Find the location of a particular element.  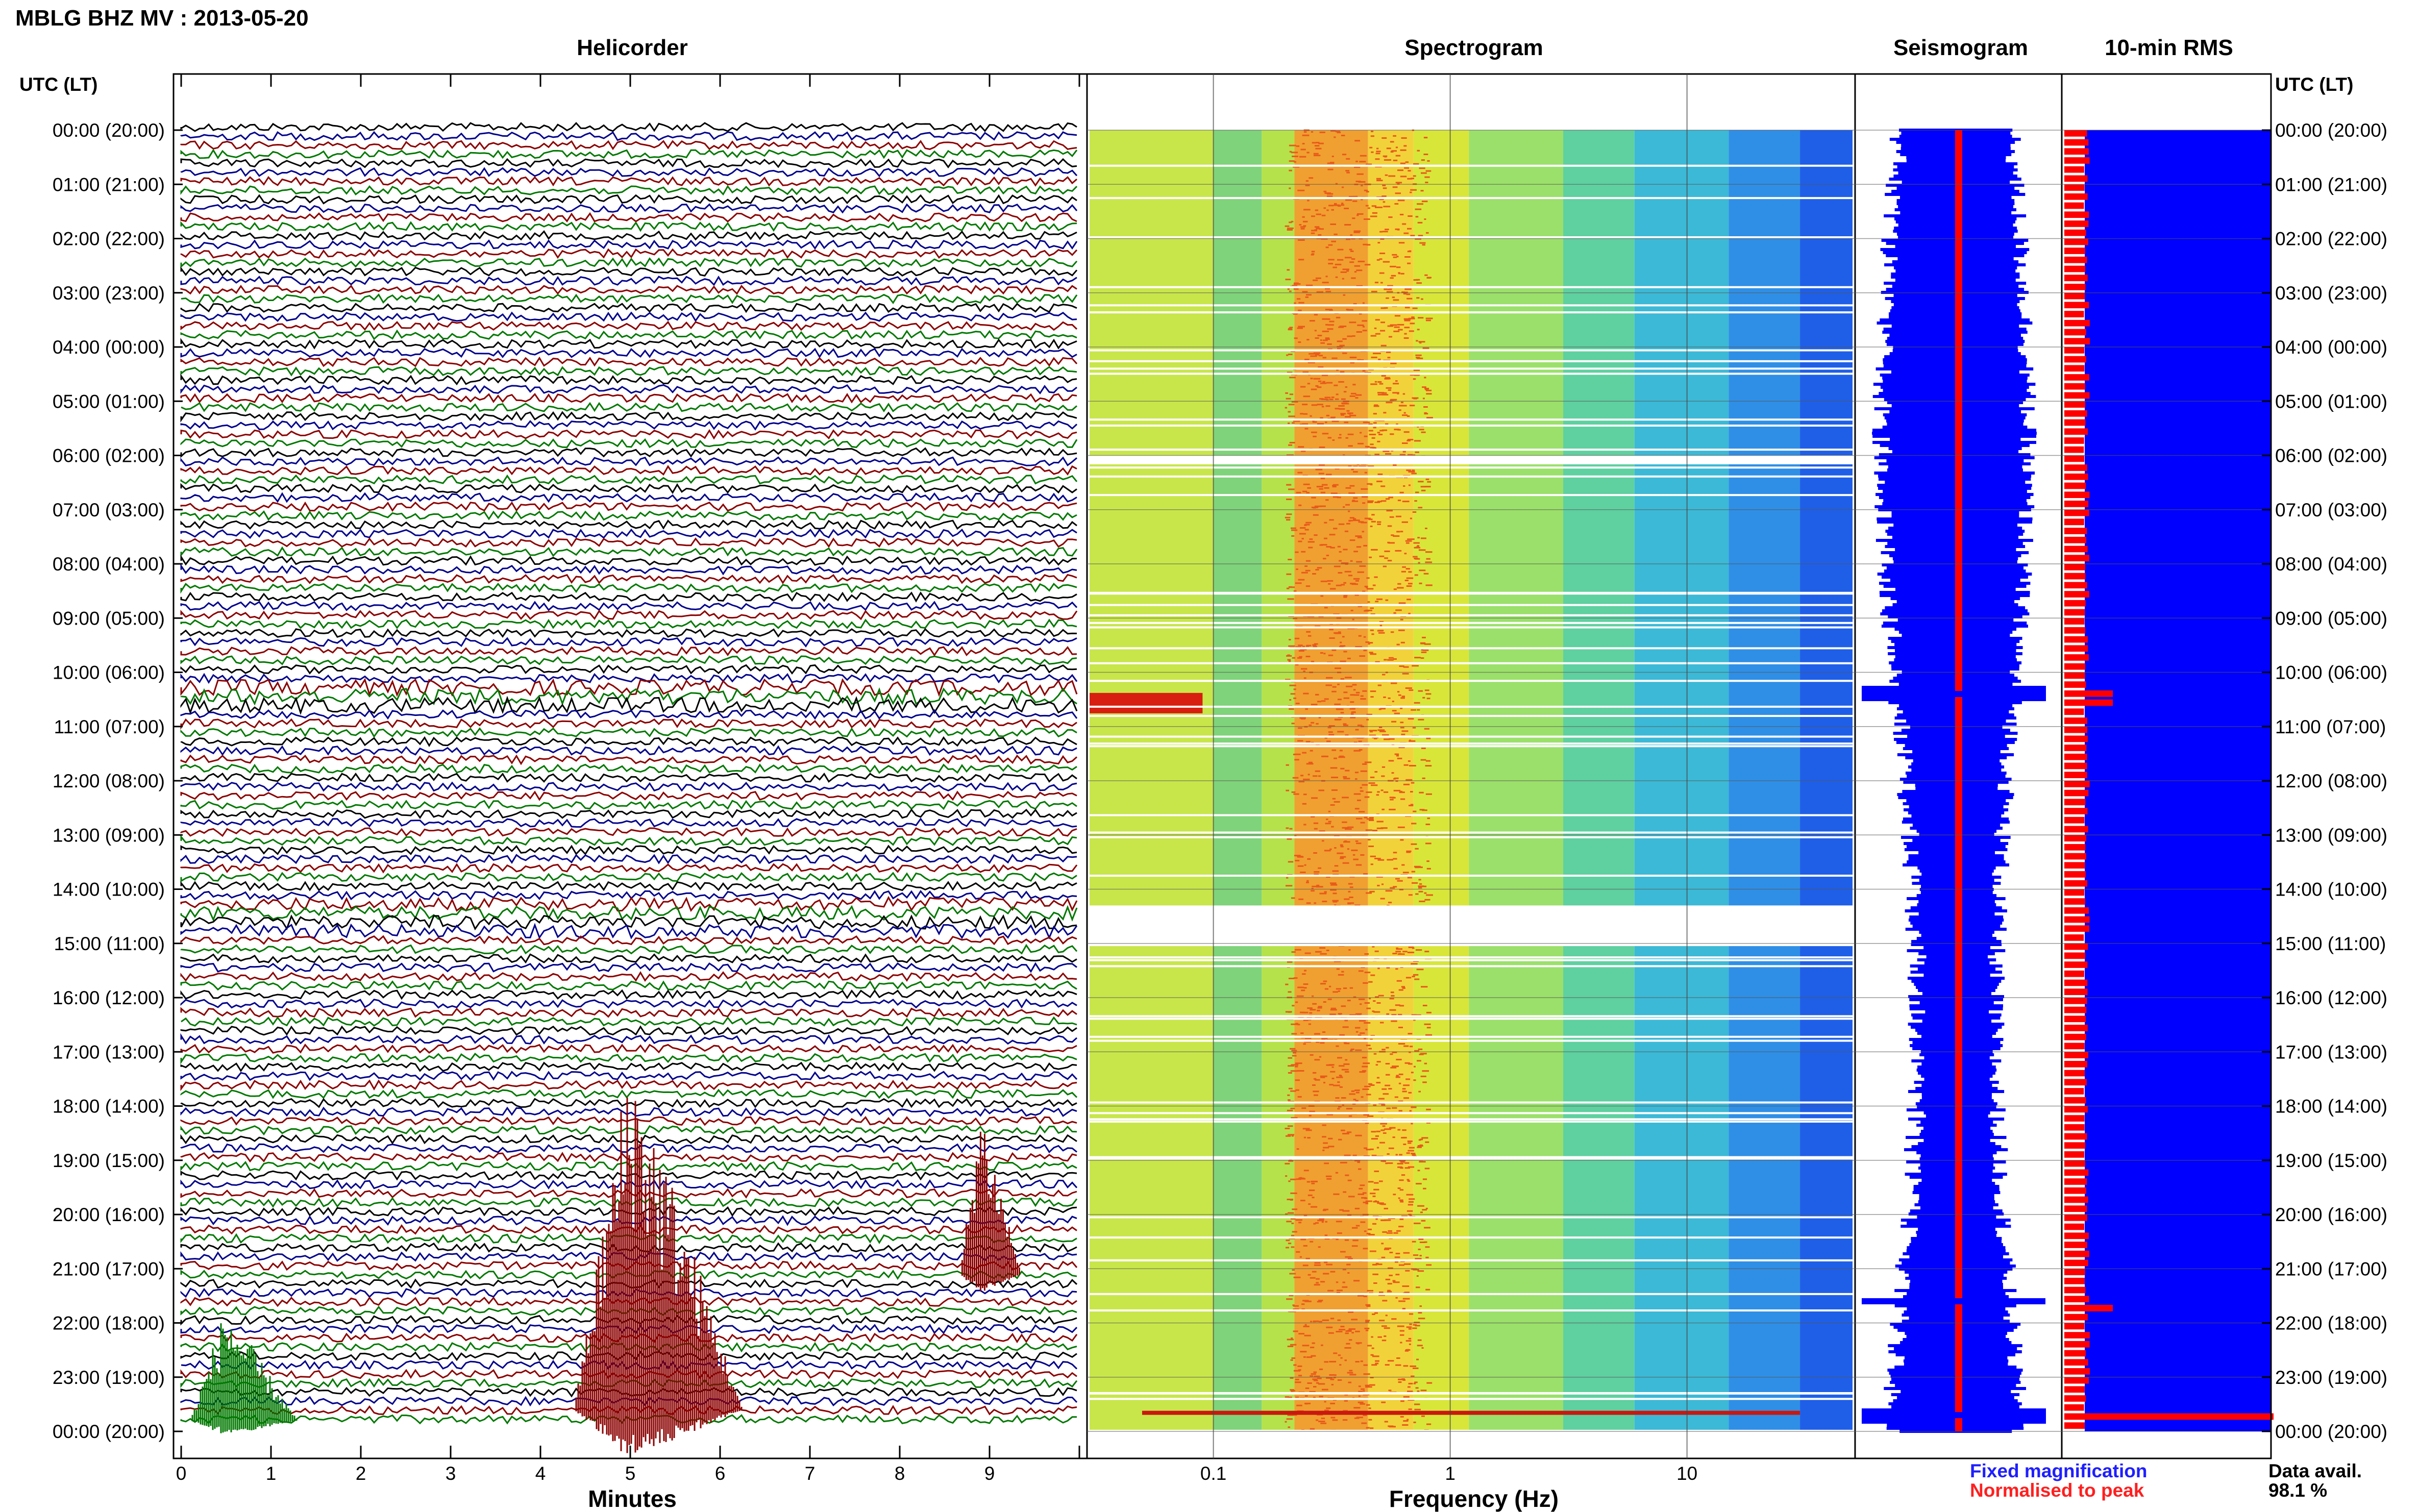

time-label-right: 07:00 (03:00) is located at coordinates (2331, 510).